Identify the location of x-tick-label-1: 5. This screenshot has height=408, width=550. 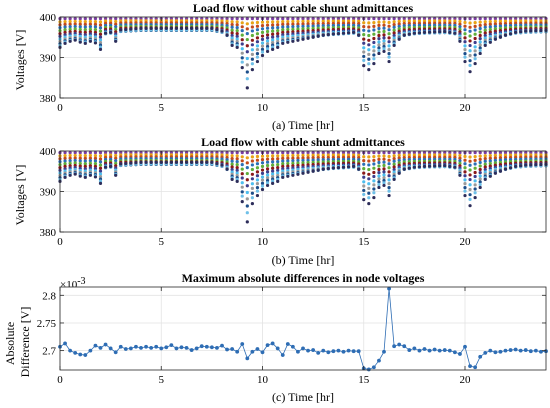
(162, 108).